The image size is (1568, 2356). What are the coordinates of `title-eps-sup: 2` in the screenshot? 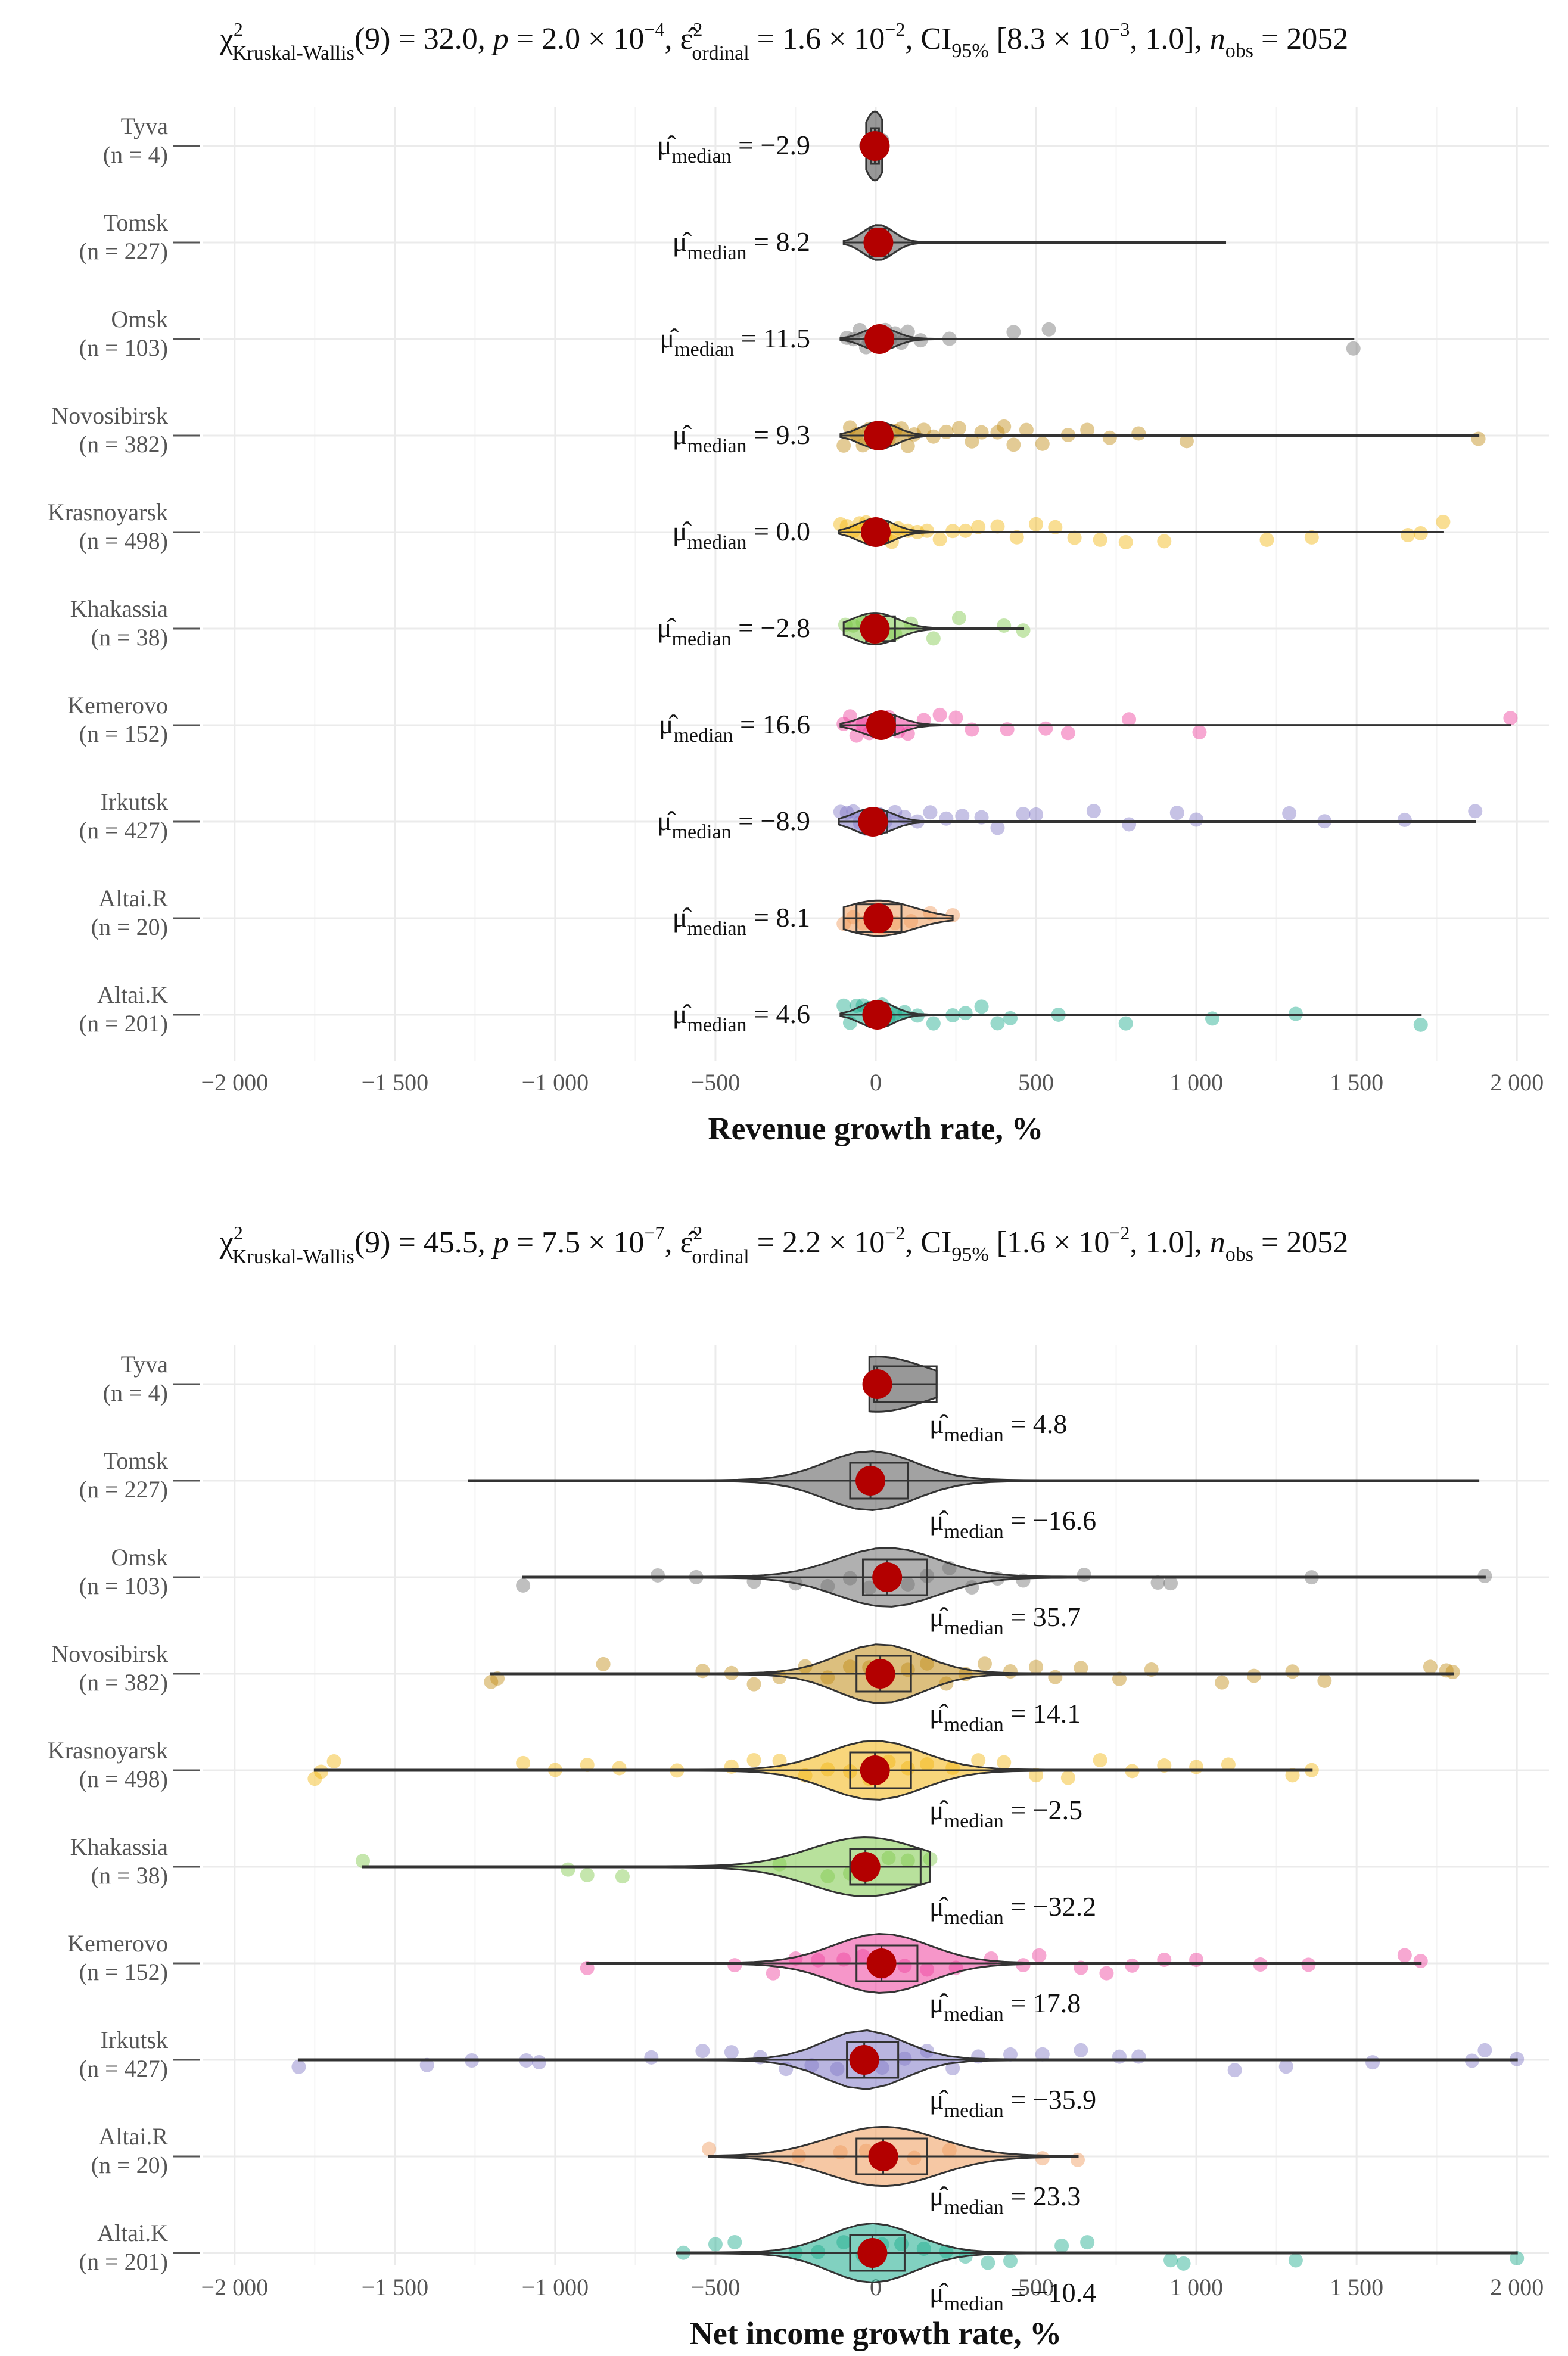 It's located at (697, 29).